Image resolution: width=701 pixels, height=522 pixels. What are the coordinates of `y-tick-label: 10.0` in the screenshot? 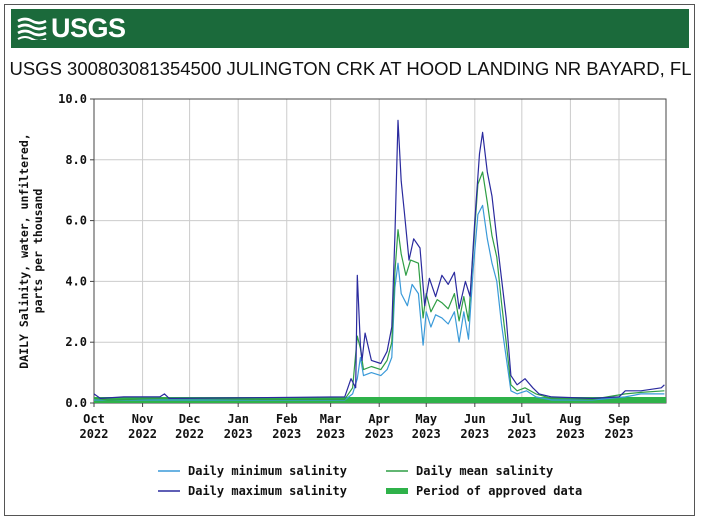 It's located at (72, 99).